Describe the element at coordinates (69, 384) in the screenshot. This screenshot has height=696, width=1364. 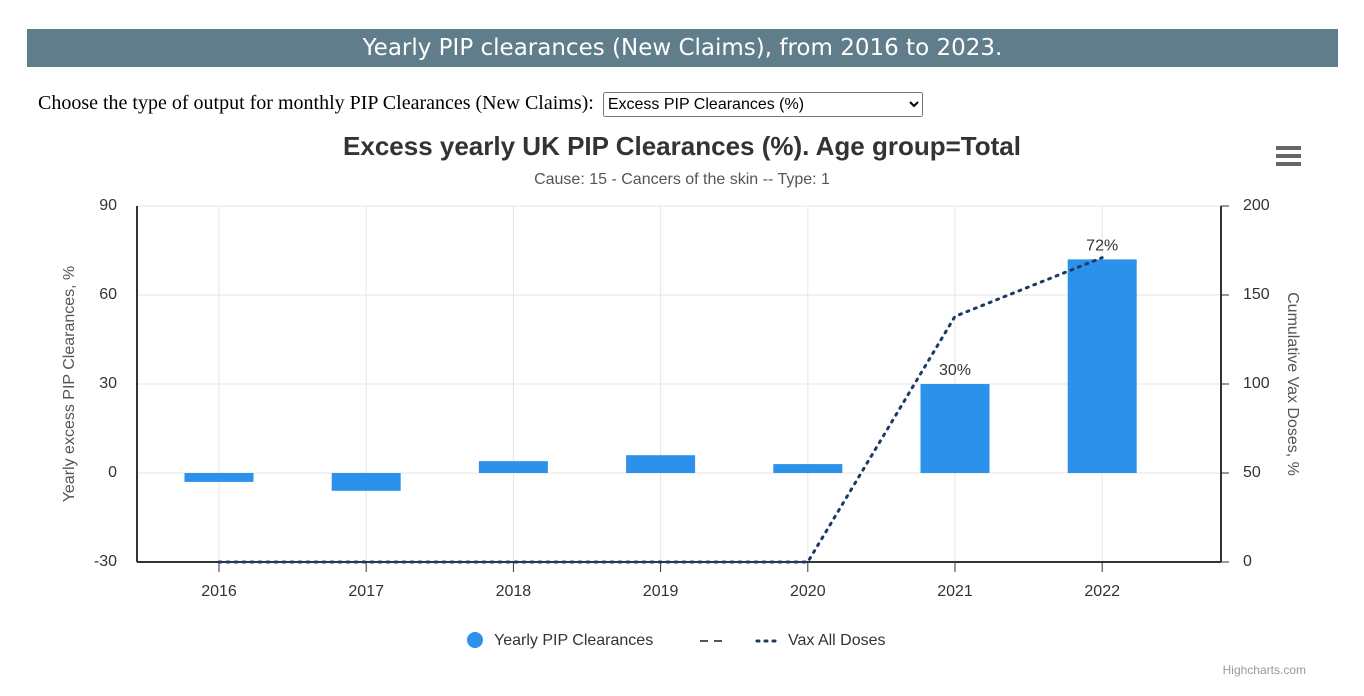
I see `y-axis-title: Yearly excess PIP Clearances, %` at that location.